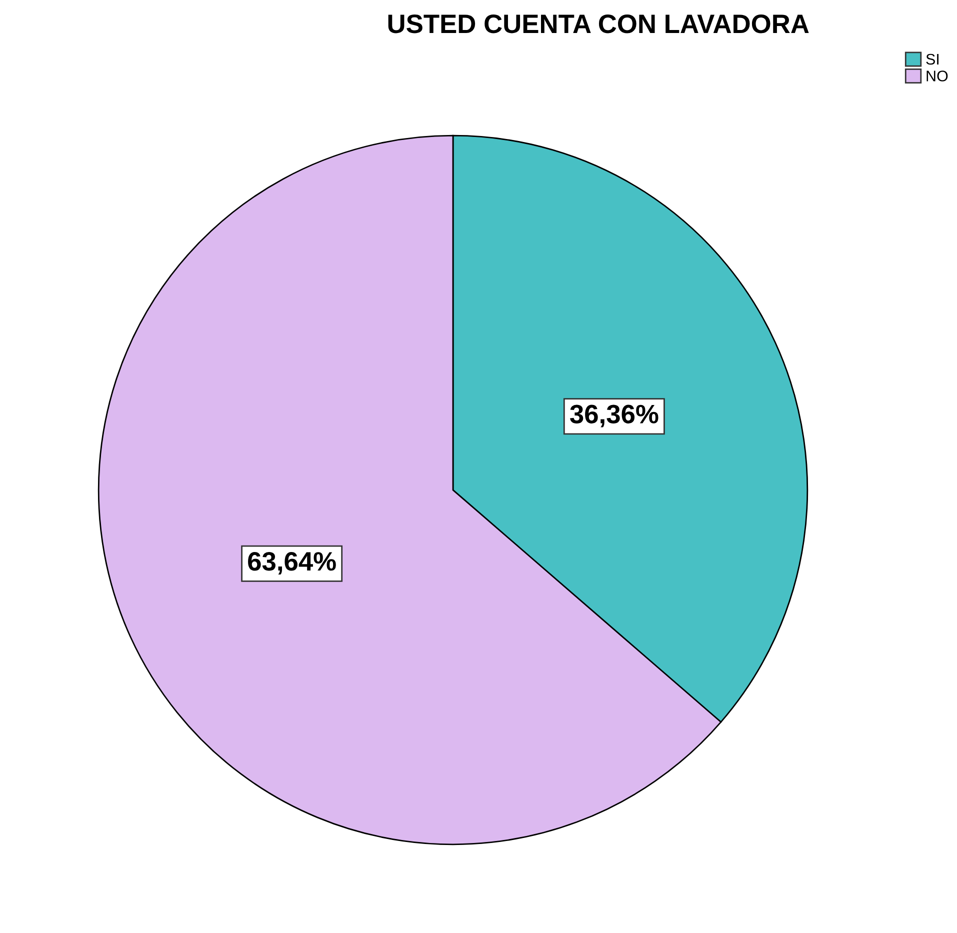 Image resolution: width=957 pixels, height=933 pixels. What do you see at coordinates (598, 24) in the screenshot?
I see `chart-title: USTED CUENTA CON LAVADORA` at bounding box center [598, 24].